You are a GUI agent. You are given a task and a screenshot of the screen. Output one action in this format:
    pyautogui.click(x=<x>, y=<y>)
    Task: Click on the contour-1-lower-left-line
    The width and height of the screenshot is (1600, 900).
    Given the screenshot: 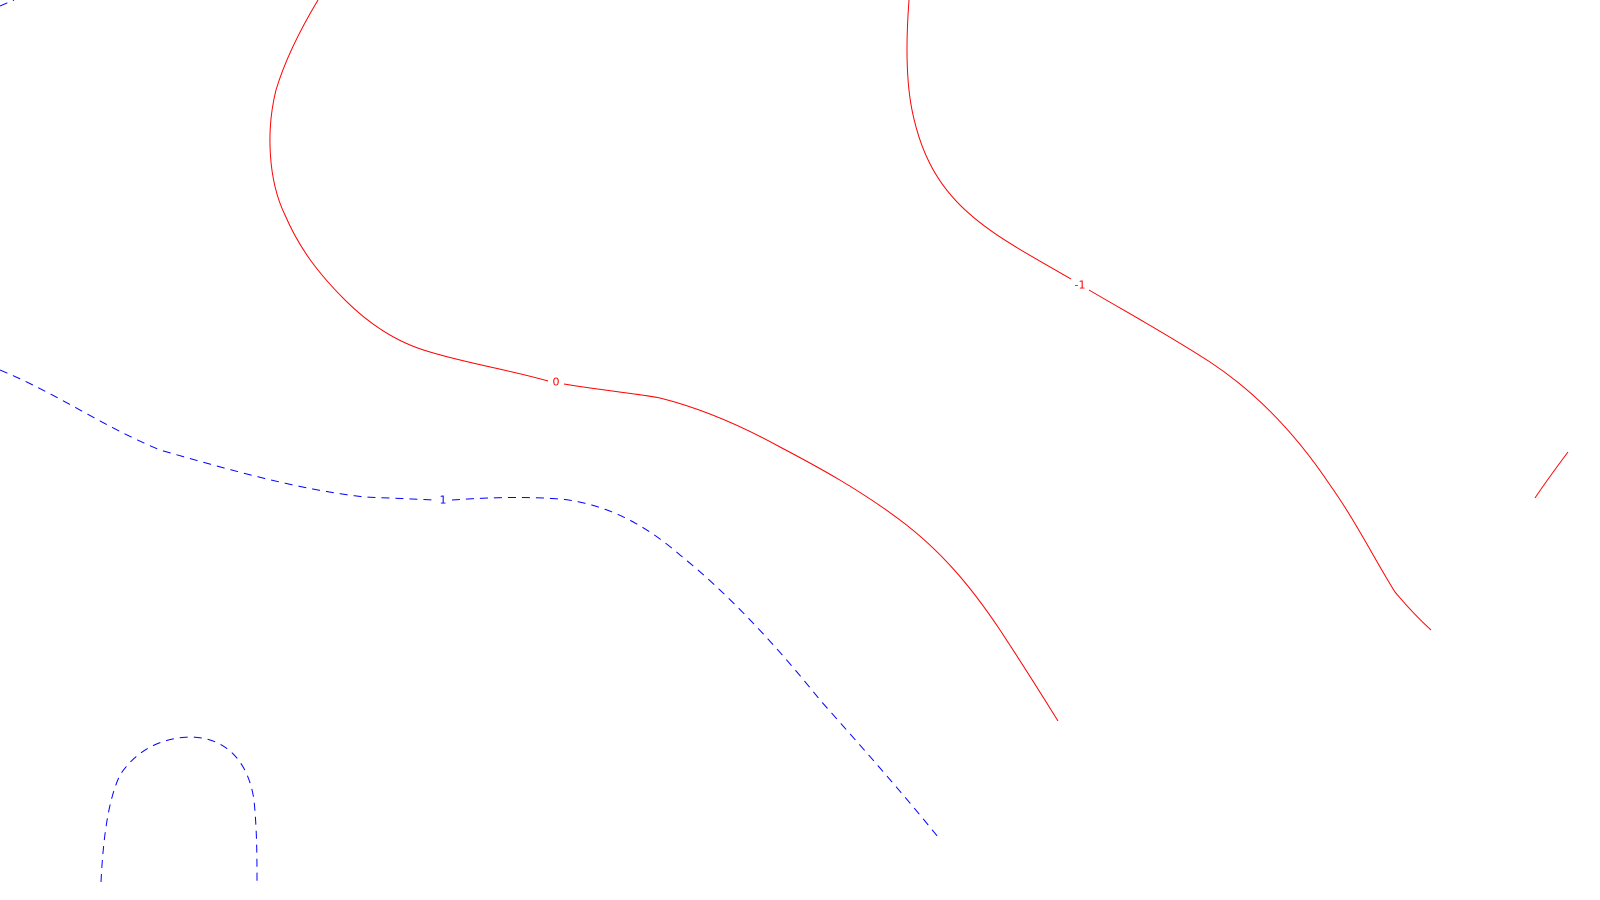 What is the action you would take?
    pyautogui.click(x=179, y=809)
    